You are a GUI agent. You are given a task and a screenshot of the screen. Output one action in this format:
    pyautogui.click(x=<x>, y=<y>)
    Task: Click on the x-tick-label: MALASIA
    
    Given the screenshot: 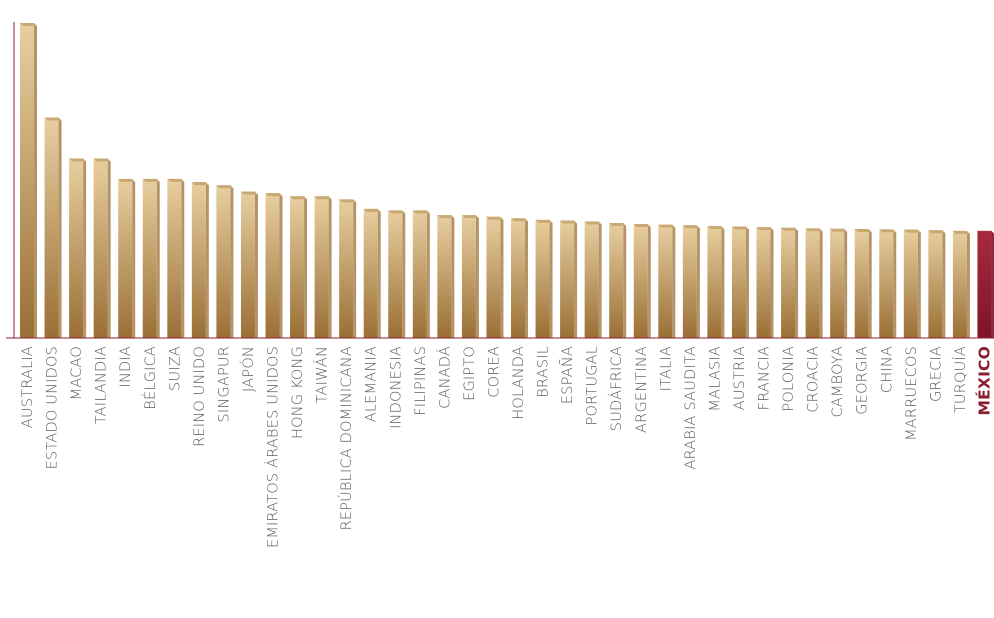 What is the action you would take?
    pyautogui.click(x=715, y=379)
    